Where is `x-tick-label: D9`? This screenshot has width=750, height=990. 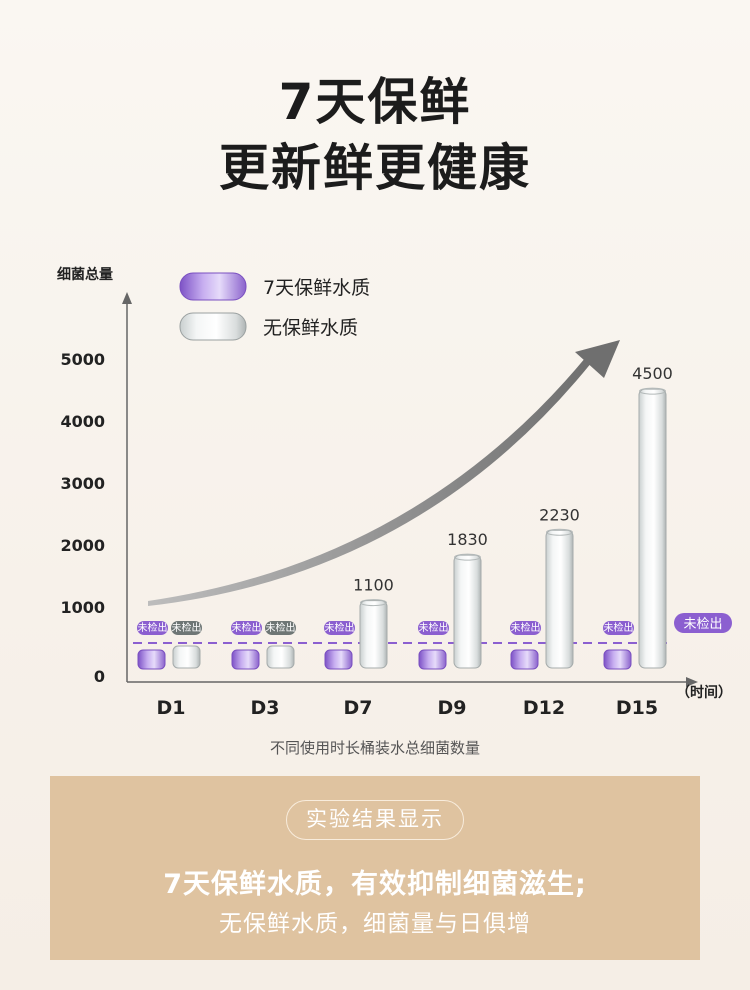 x-tick-label: D9 is located at coordinates (452, 708).